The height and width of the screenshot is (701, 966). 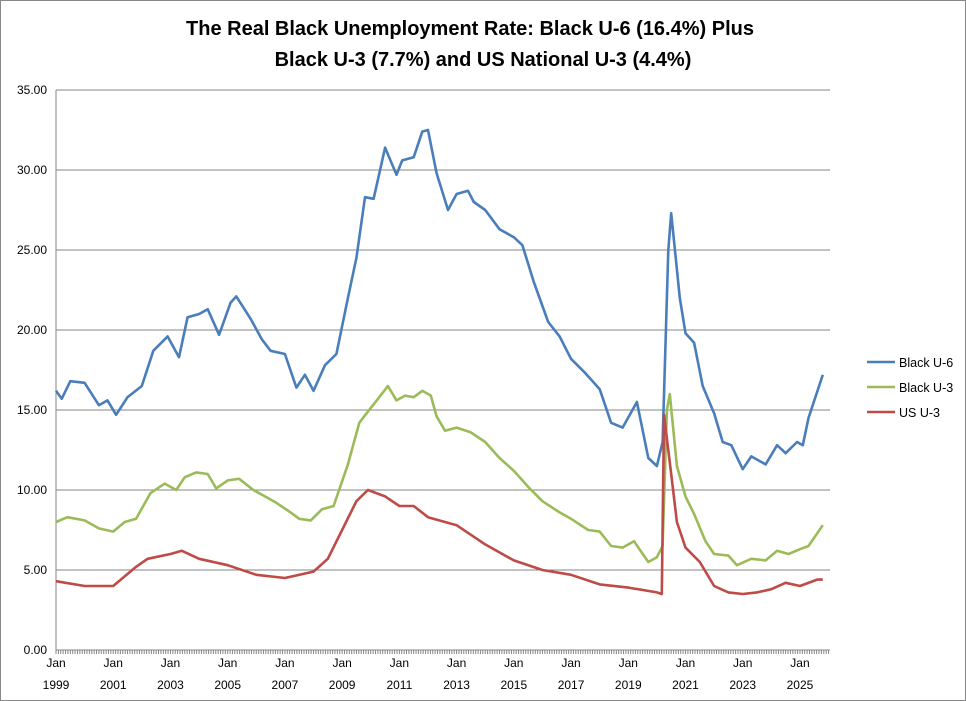 I want to click on y-tick-label: 20.00, so click(x=32, y=330).